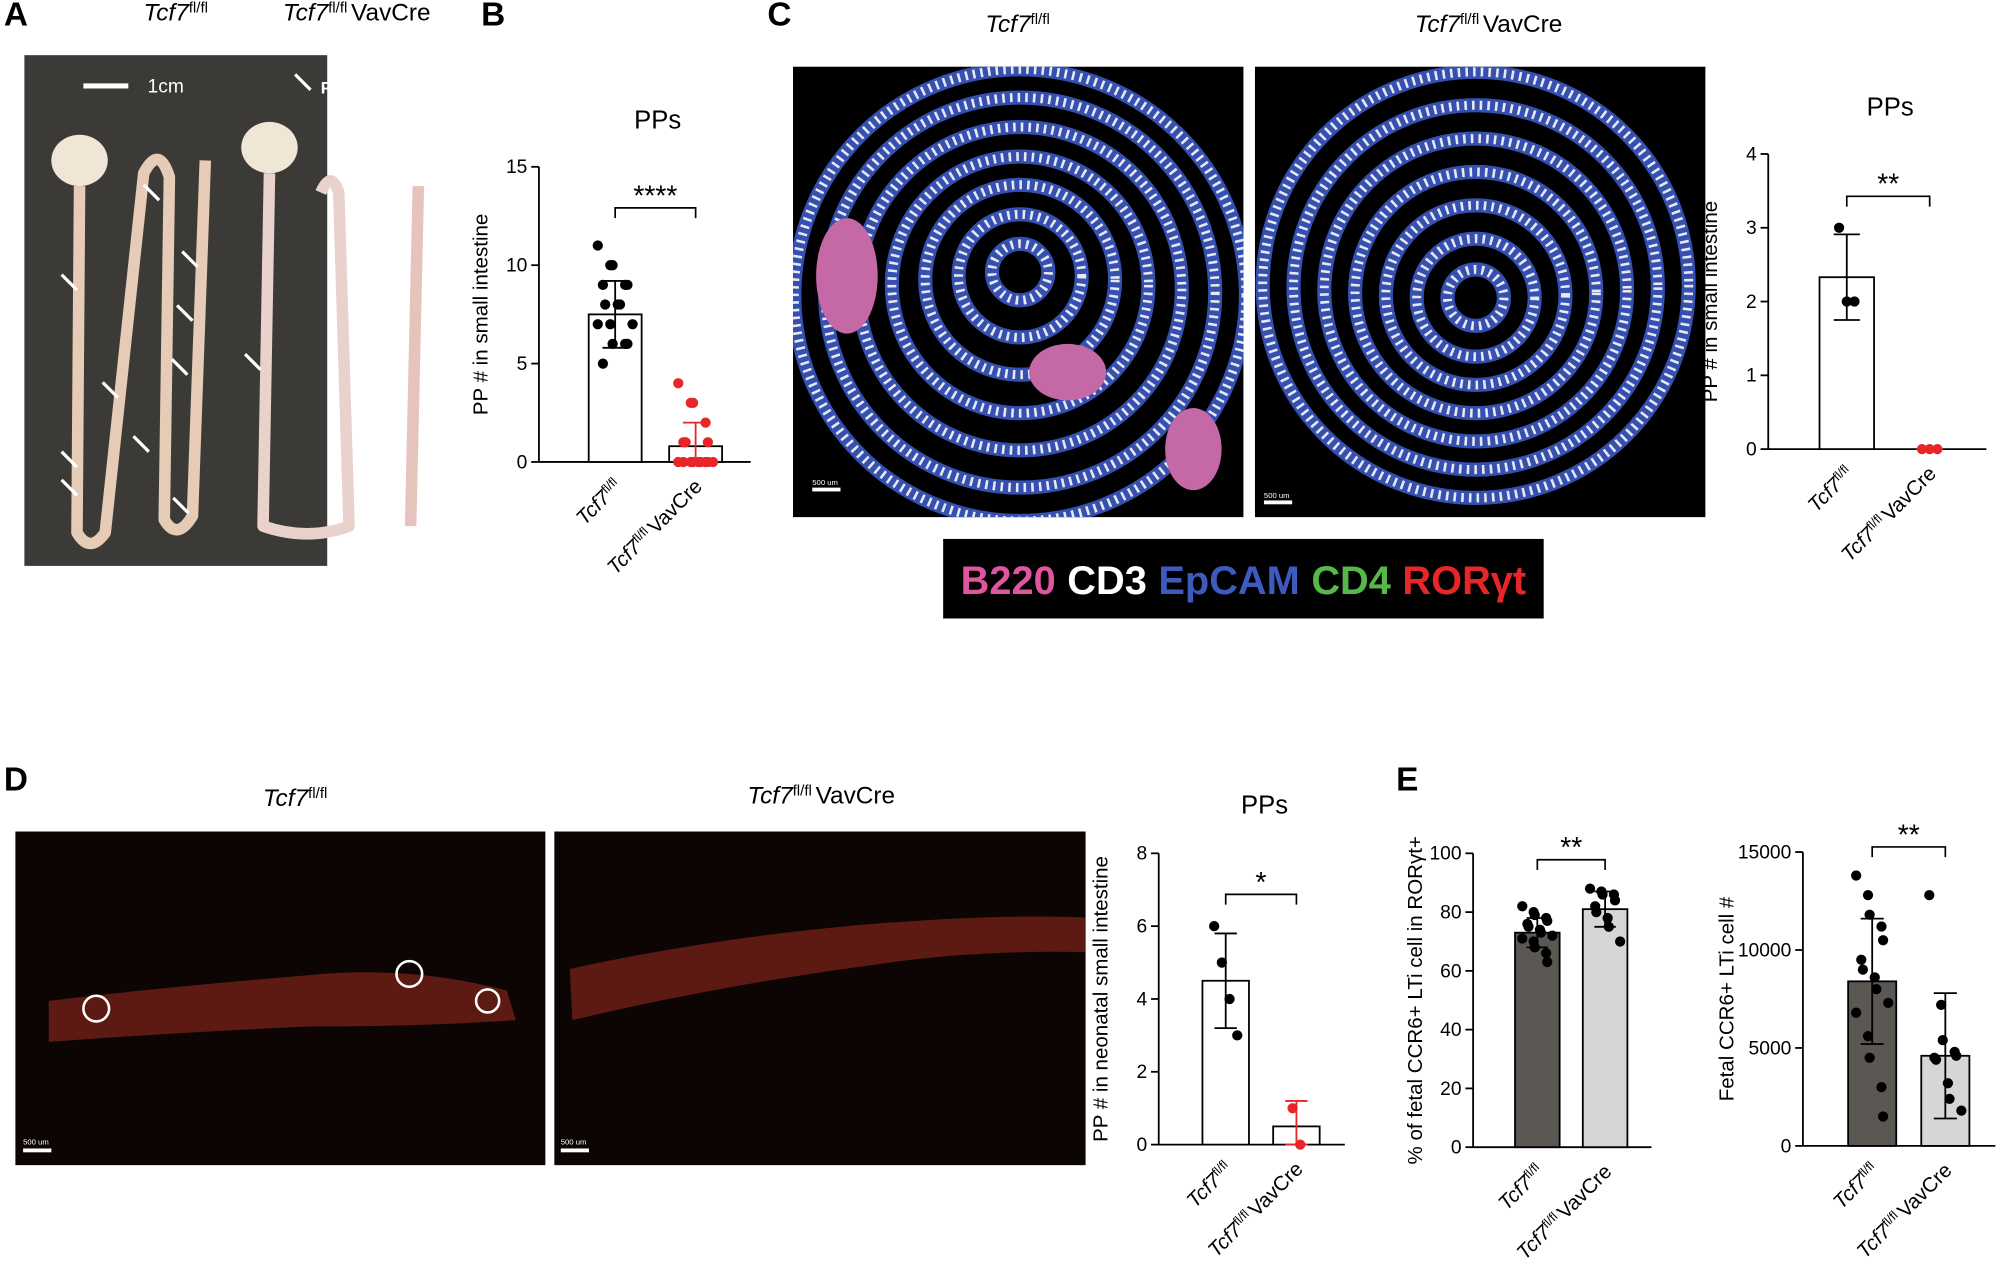 The image size is (2012, 1275). Describe the element at coordinates (1450, 1030) in the screenshot. I see `y-tick-label: 40` at that location.